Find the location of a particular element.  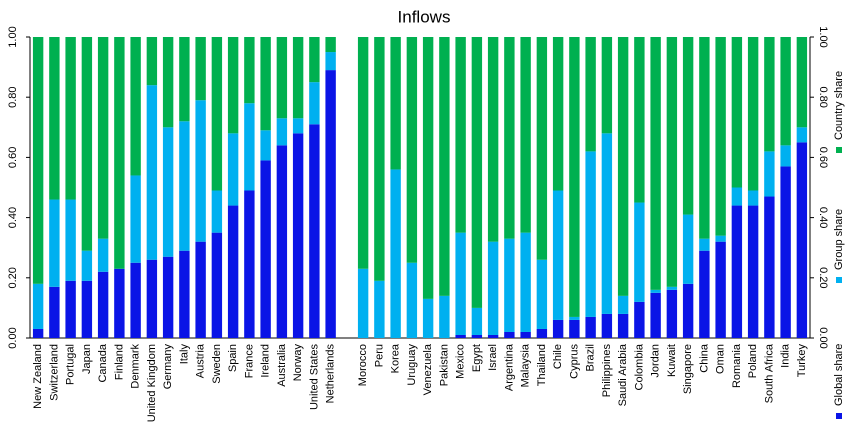

x-tick-label: Singapore is located at coordinates (688, 369).